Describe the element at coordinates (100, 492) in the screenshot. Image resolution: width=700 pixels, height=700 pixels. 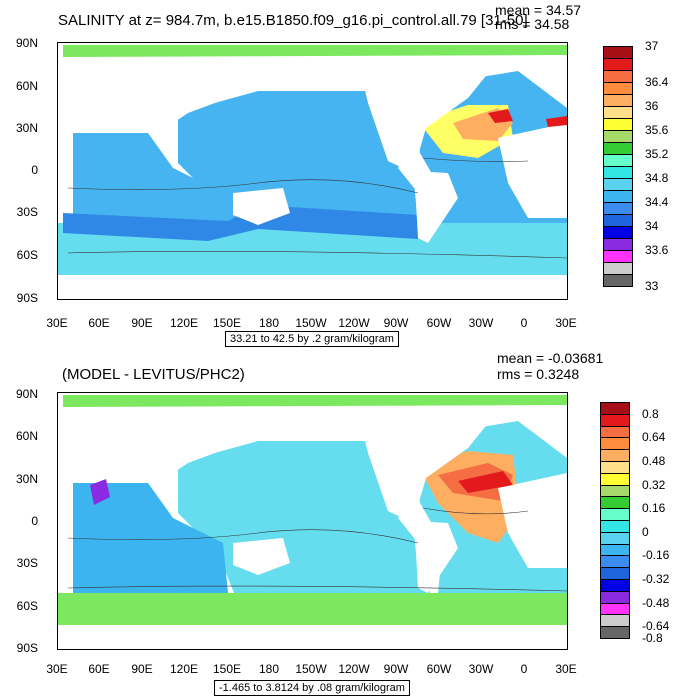
I see `japan-sea-anomaly` at that location.